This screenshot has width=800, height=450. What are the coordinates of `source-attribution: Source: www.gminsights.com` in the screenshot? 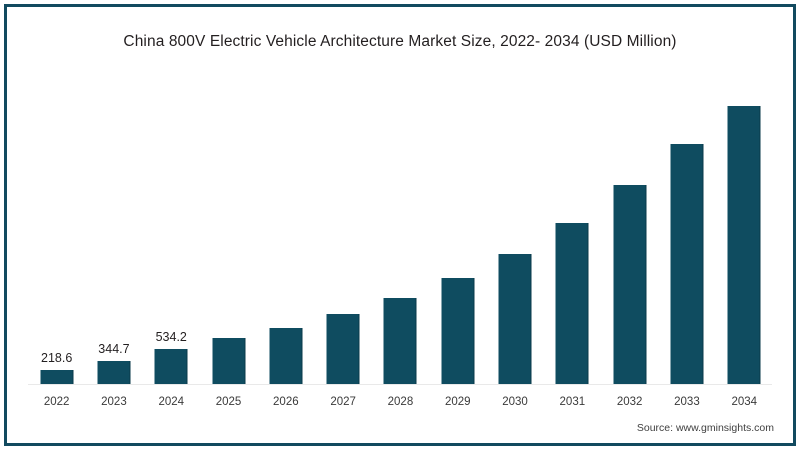 It's located at (705, 428).